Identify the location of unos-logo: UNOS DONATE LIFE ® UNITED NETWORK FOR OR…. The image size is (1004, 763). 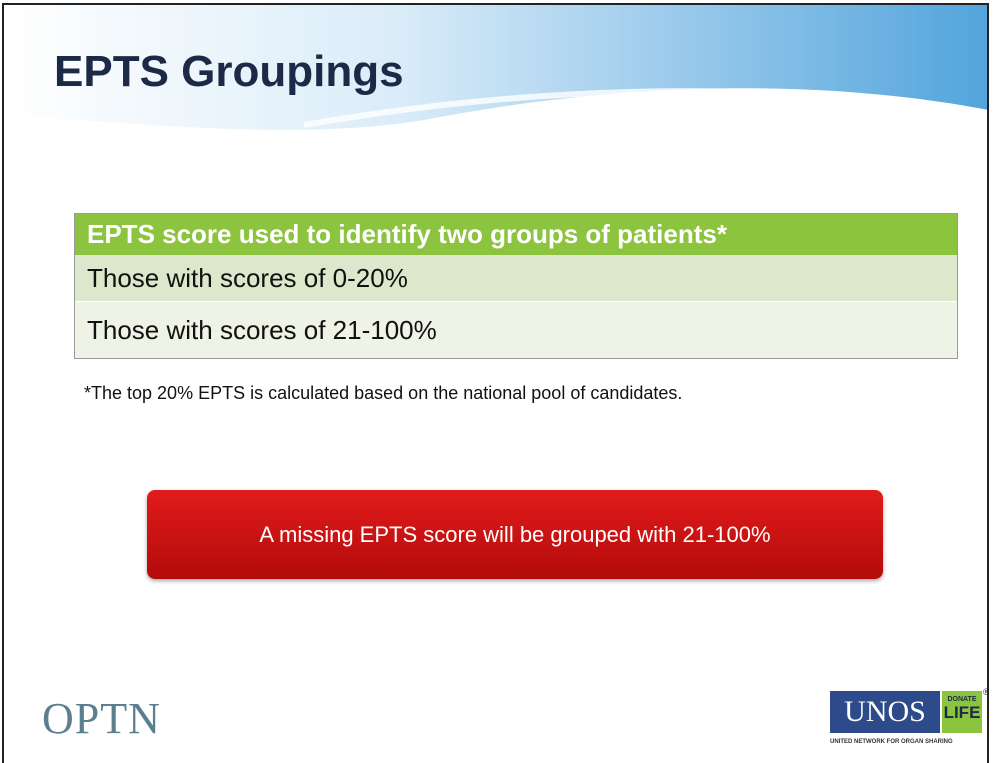
(908, 721).